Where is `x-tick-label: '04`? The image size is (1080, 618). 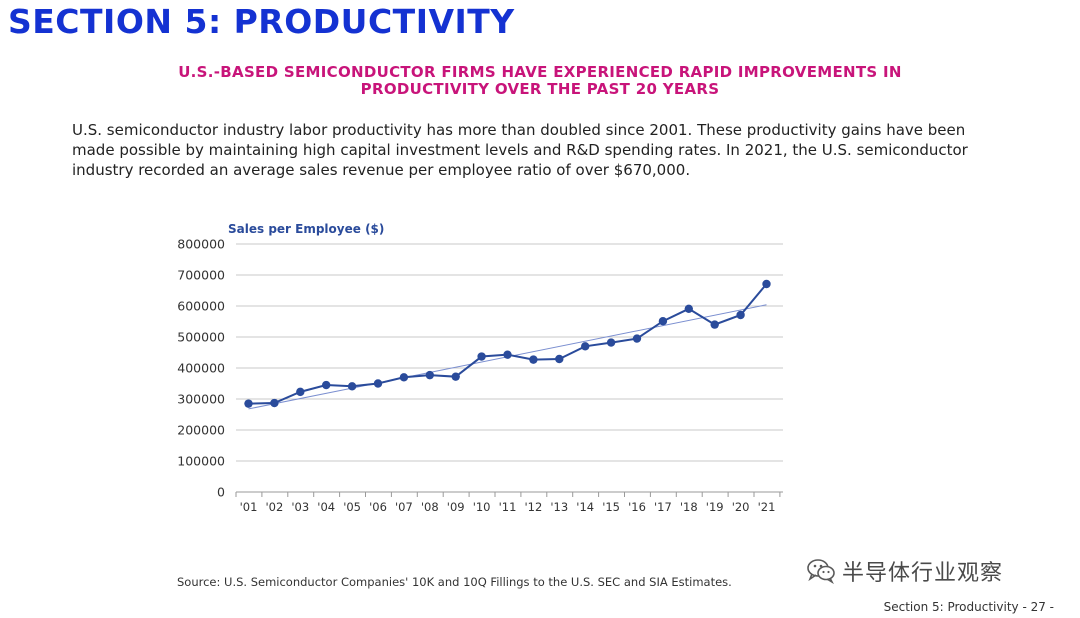
x-tick-label: '04 is located at coordinates (326, 507).